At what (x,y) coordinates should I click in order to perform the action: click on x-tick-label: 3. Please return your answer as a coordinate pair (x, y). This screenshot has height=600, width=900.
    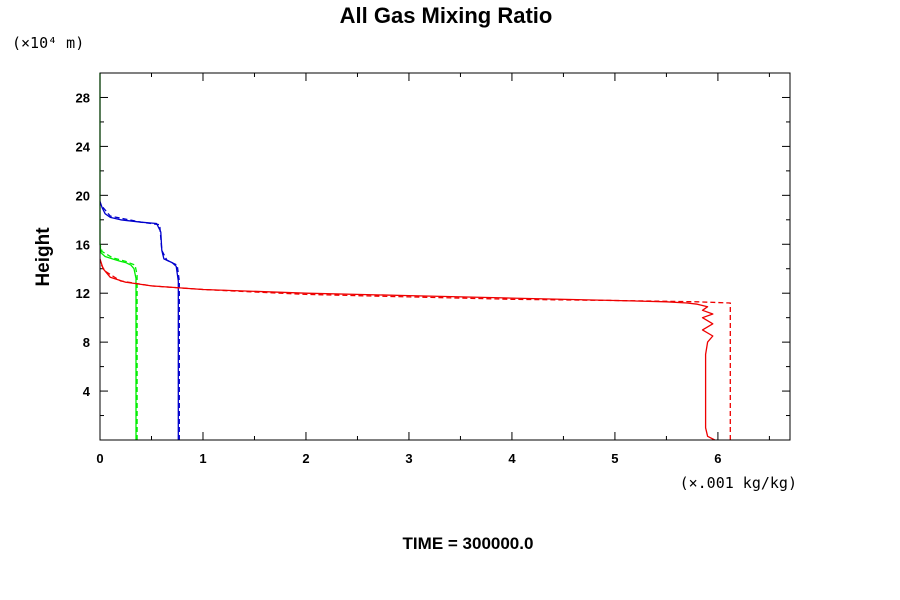
    Looking at the image, I should click on (408, 458).